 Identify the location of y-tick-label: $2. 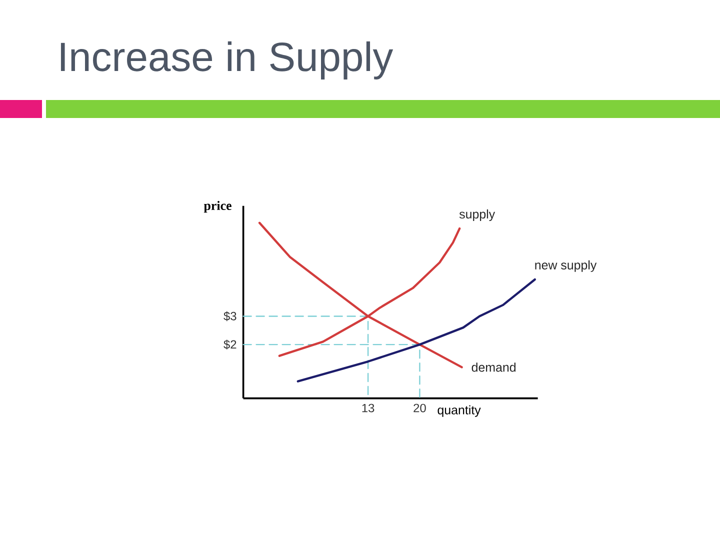
(230, 345).